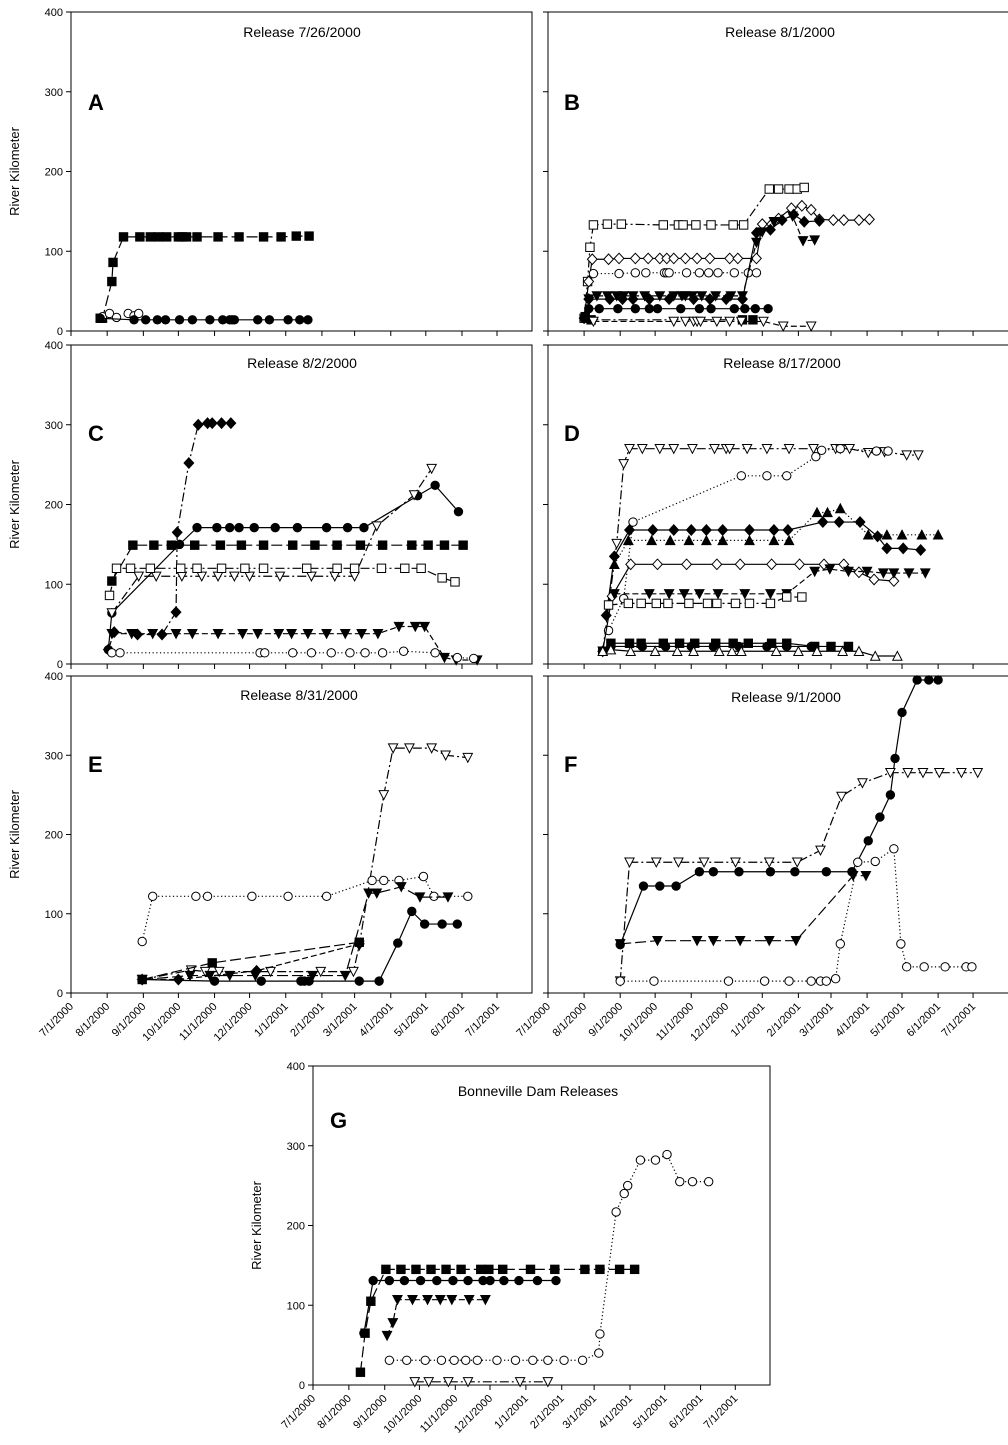 Image resolution: width=1008 pixels, height=1445 pixels. Describe the element at coordinates (14, 834) in the screenshot. I see `y-axis-label: River Kilometer` at that location.